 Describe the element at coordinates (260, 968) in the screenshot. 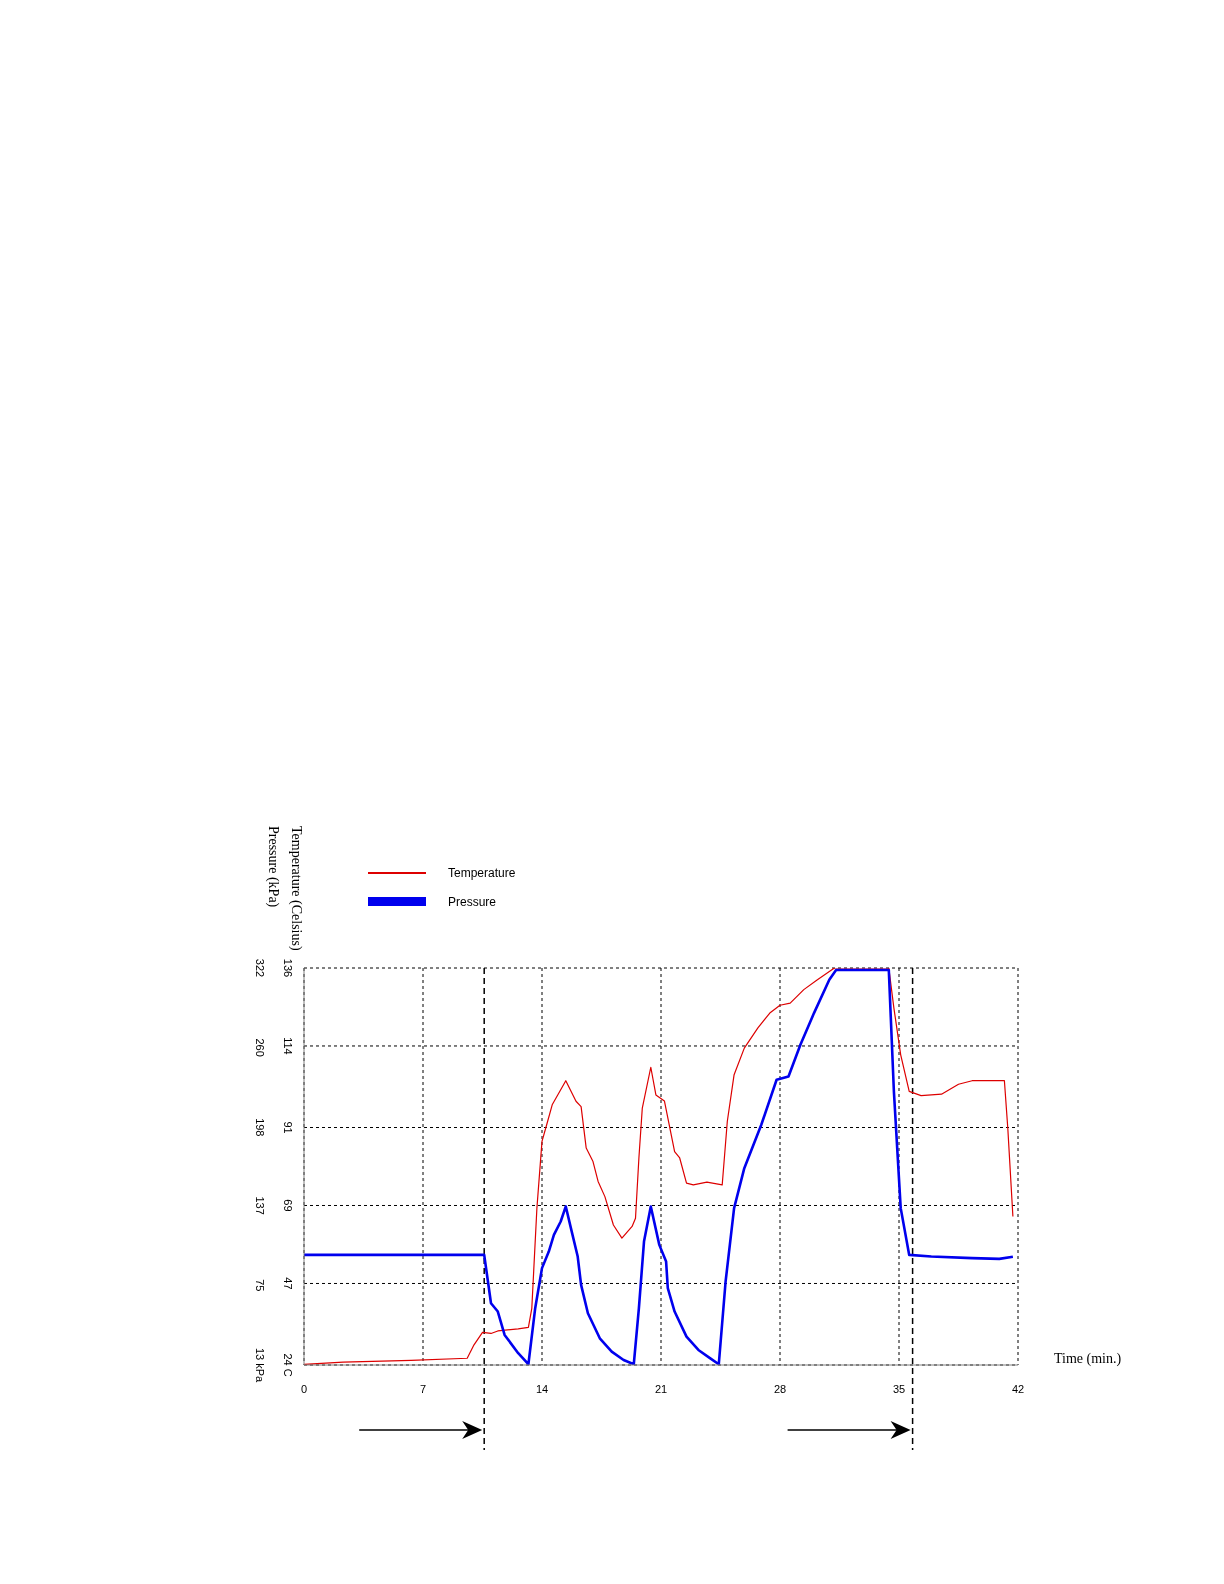

I see `y2-tick-label: 322` at that location.